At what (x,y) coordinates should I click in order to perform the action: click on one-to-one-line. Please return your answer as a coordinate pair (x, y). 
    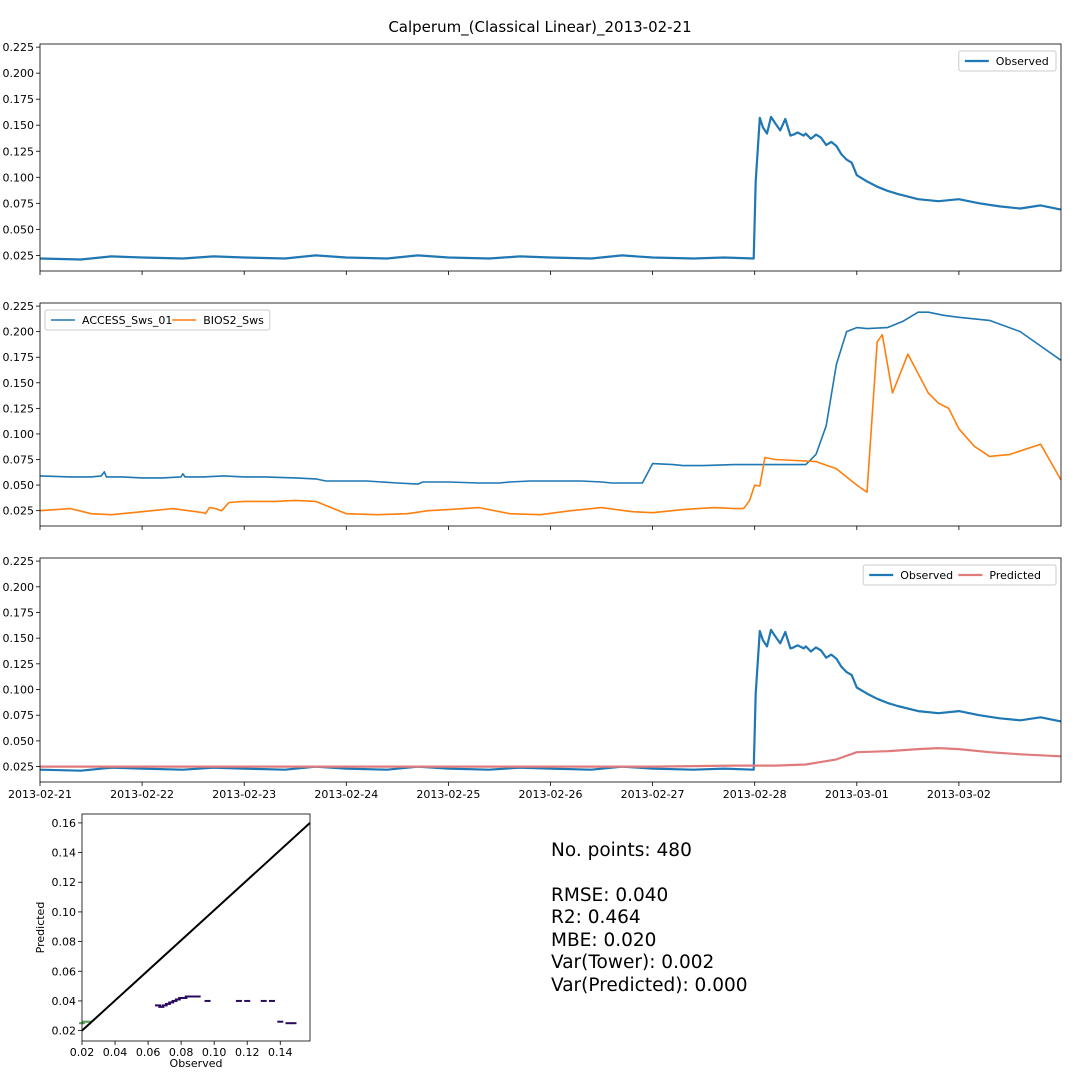
    Looking at the image, I should click on (196, 927).